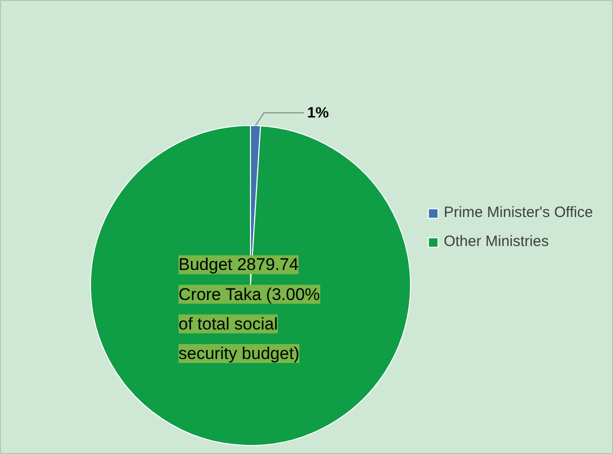 The width and height of the screenshot is (613, 454). Describe the element at coordinates (518, 212) in the screenshot. I see `legend-label: Prime Minister's Office` at that location.